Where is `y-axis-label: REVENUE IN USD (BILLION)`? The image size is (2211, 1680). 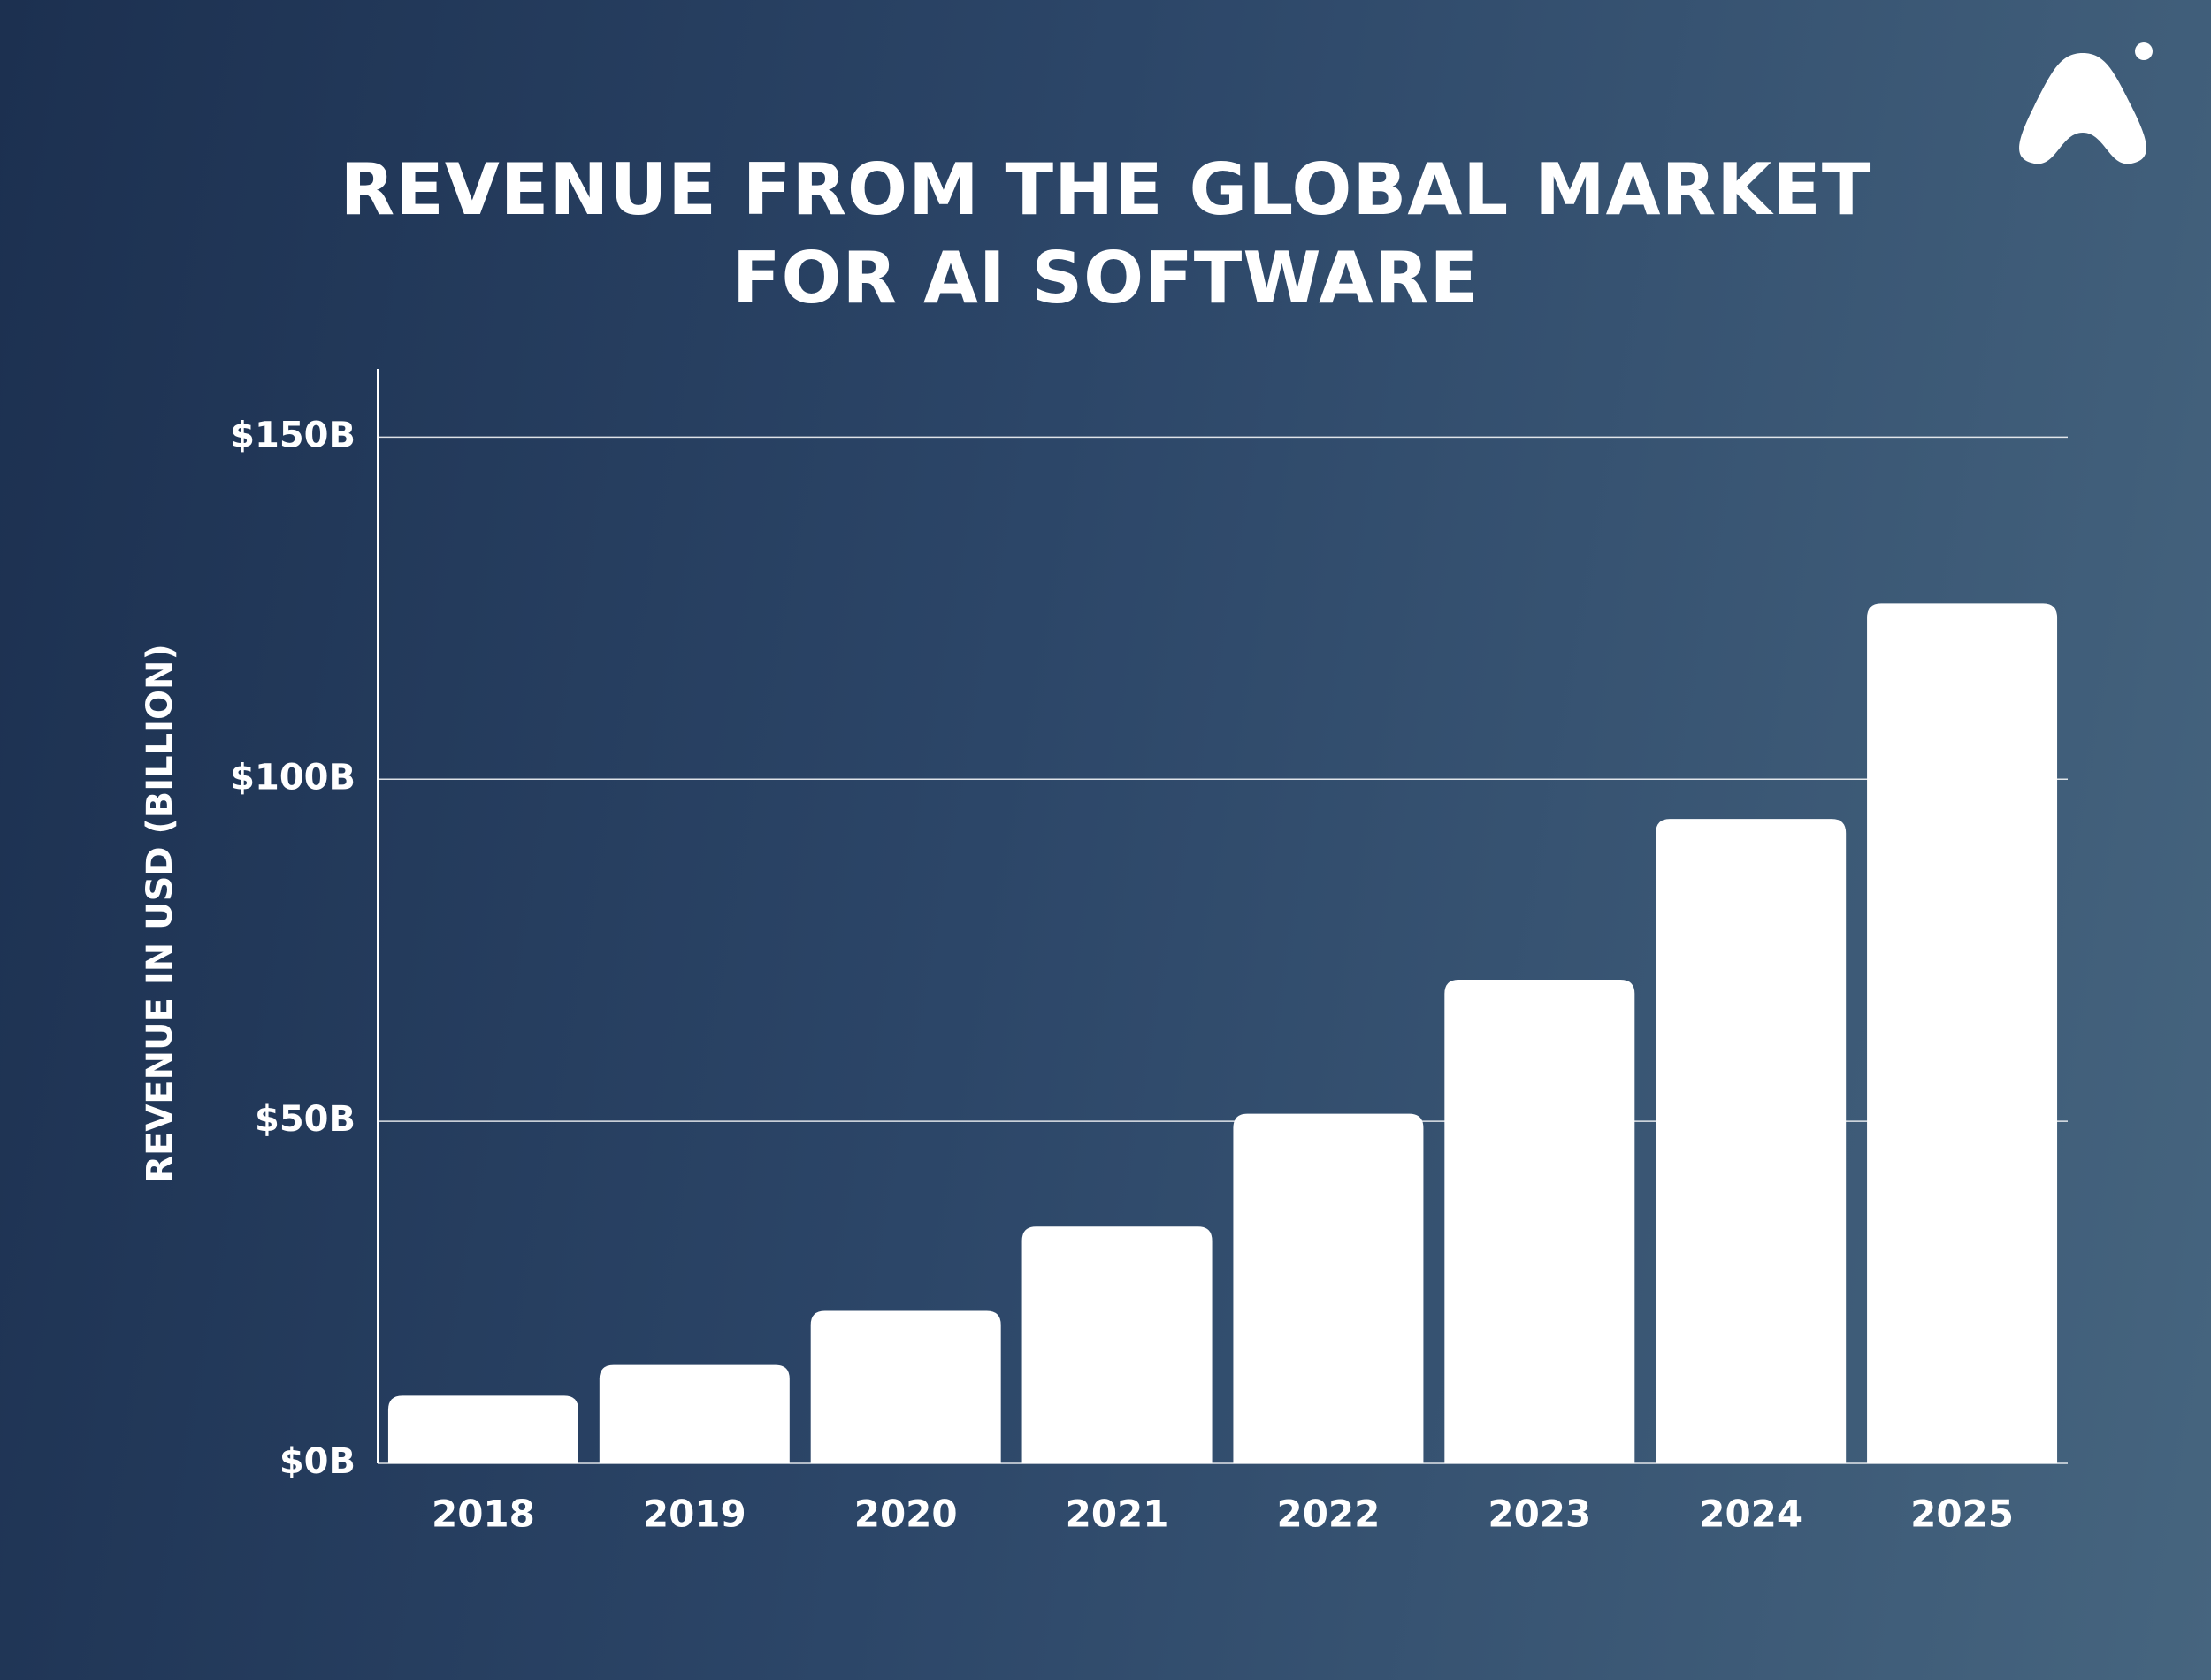 y-axis-label: REVENUE IN USD (BILLION) is located at coordinates (160, 913).